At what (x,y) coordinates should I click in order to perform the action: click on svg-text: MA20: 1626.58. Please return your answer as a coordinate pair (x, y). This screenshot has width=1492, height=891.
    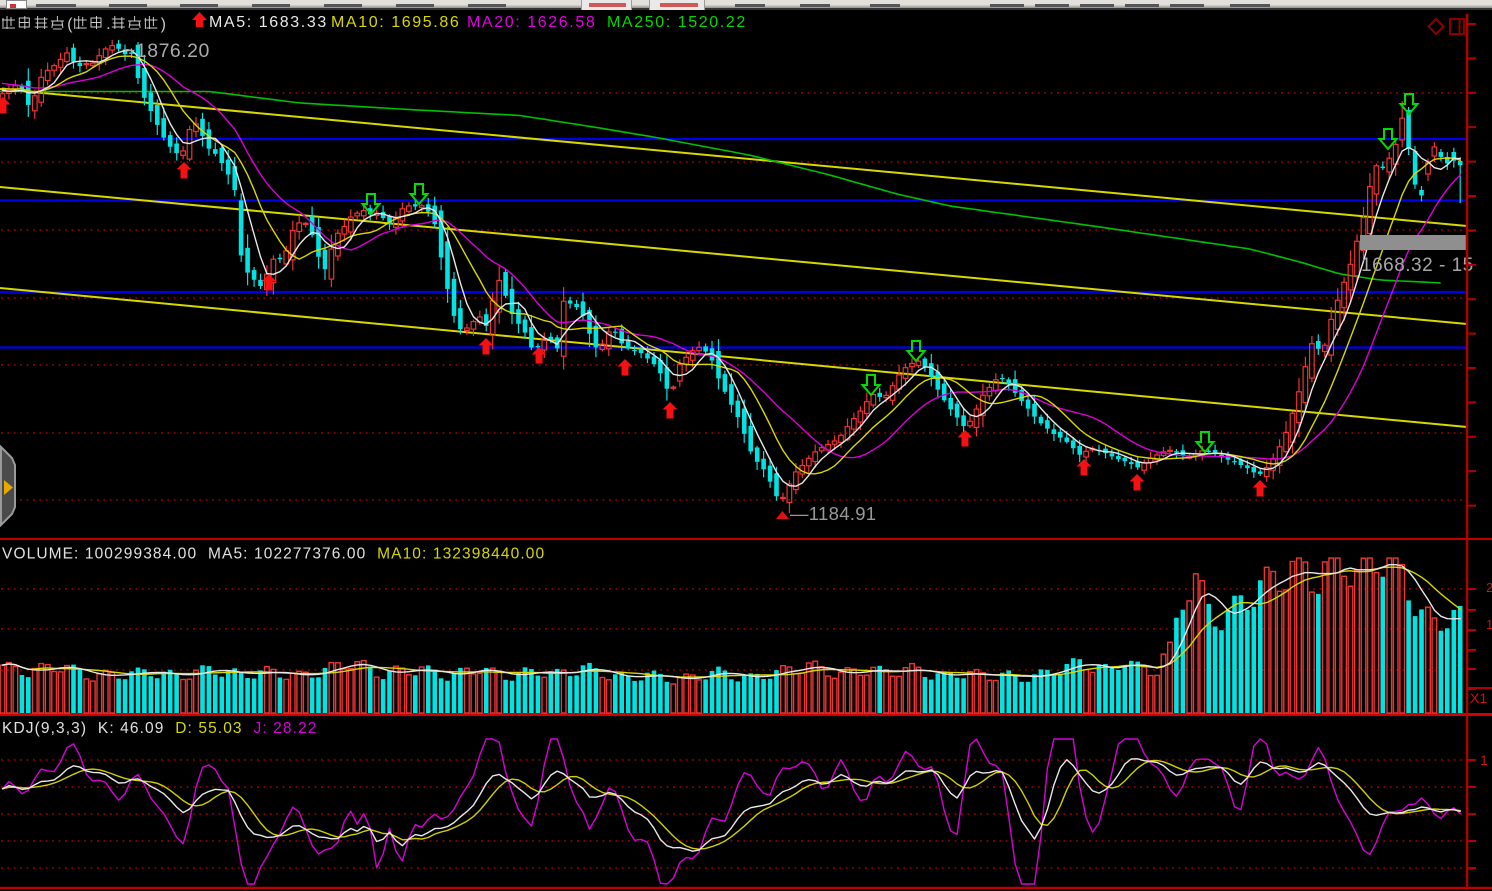
    Looking at the image, I should click on (531, 22).